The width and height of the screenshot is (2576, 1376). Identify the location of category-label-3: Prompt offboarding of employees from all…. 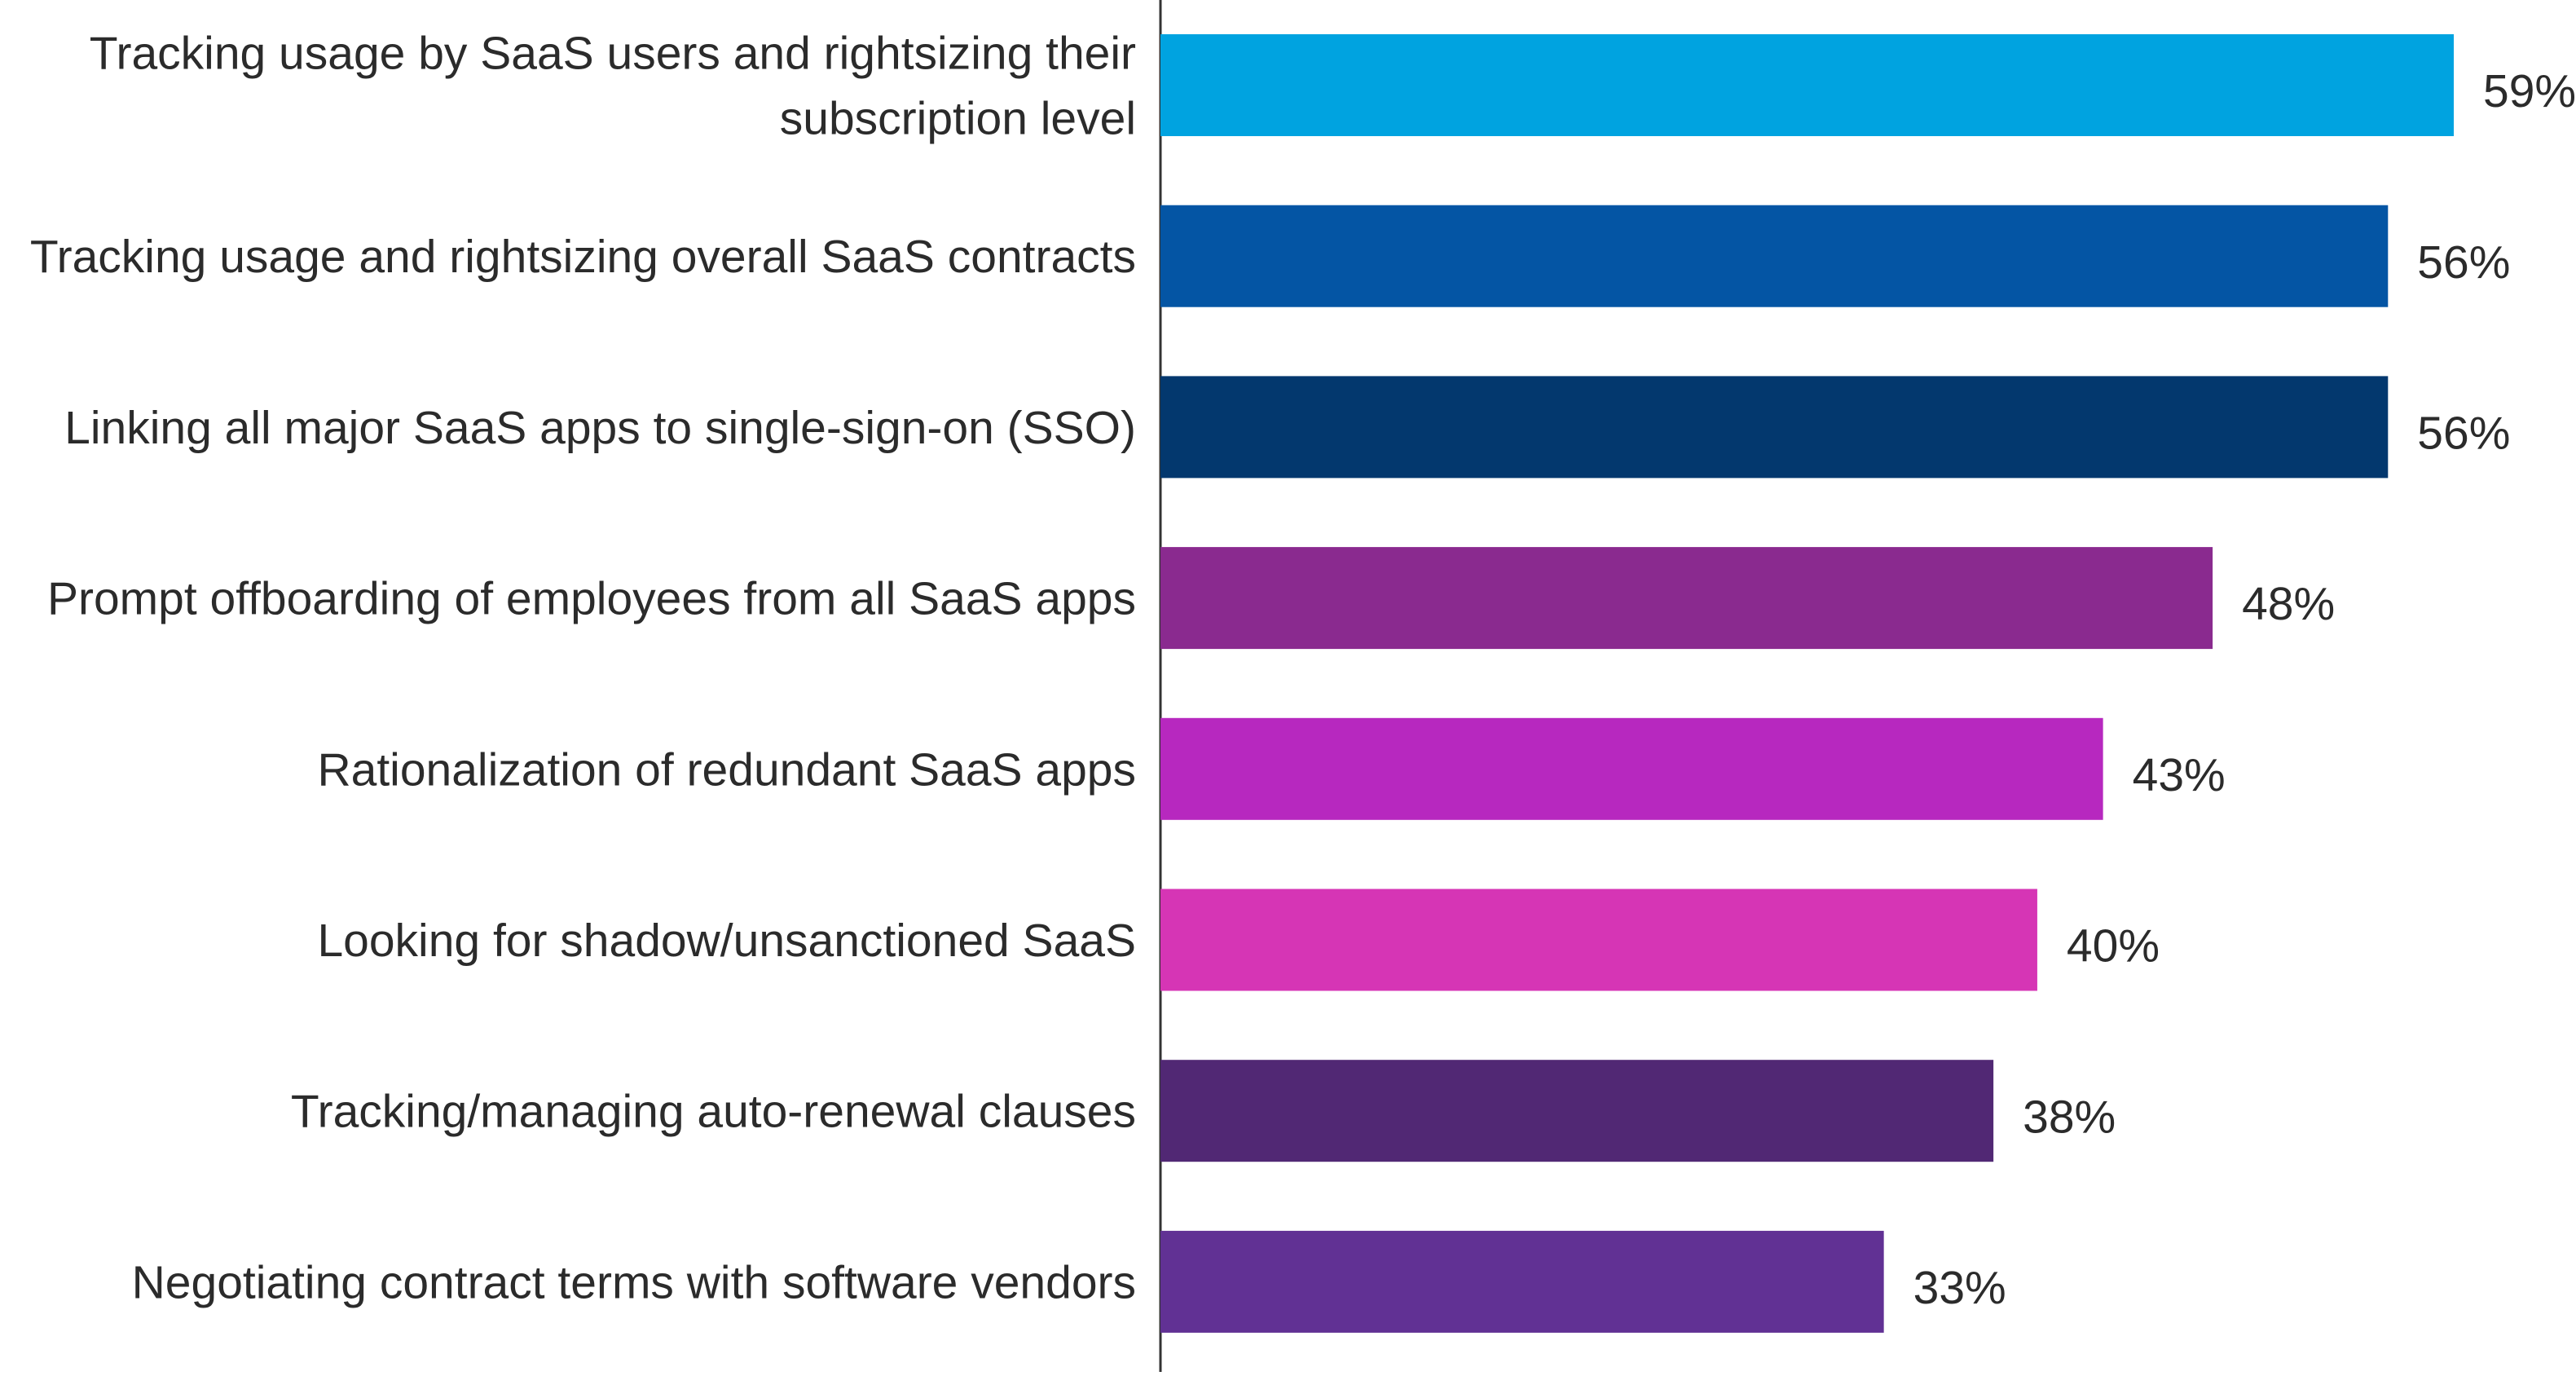
(591, 599).